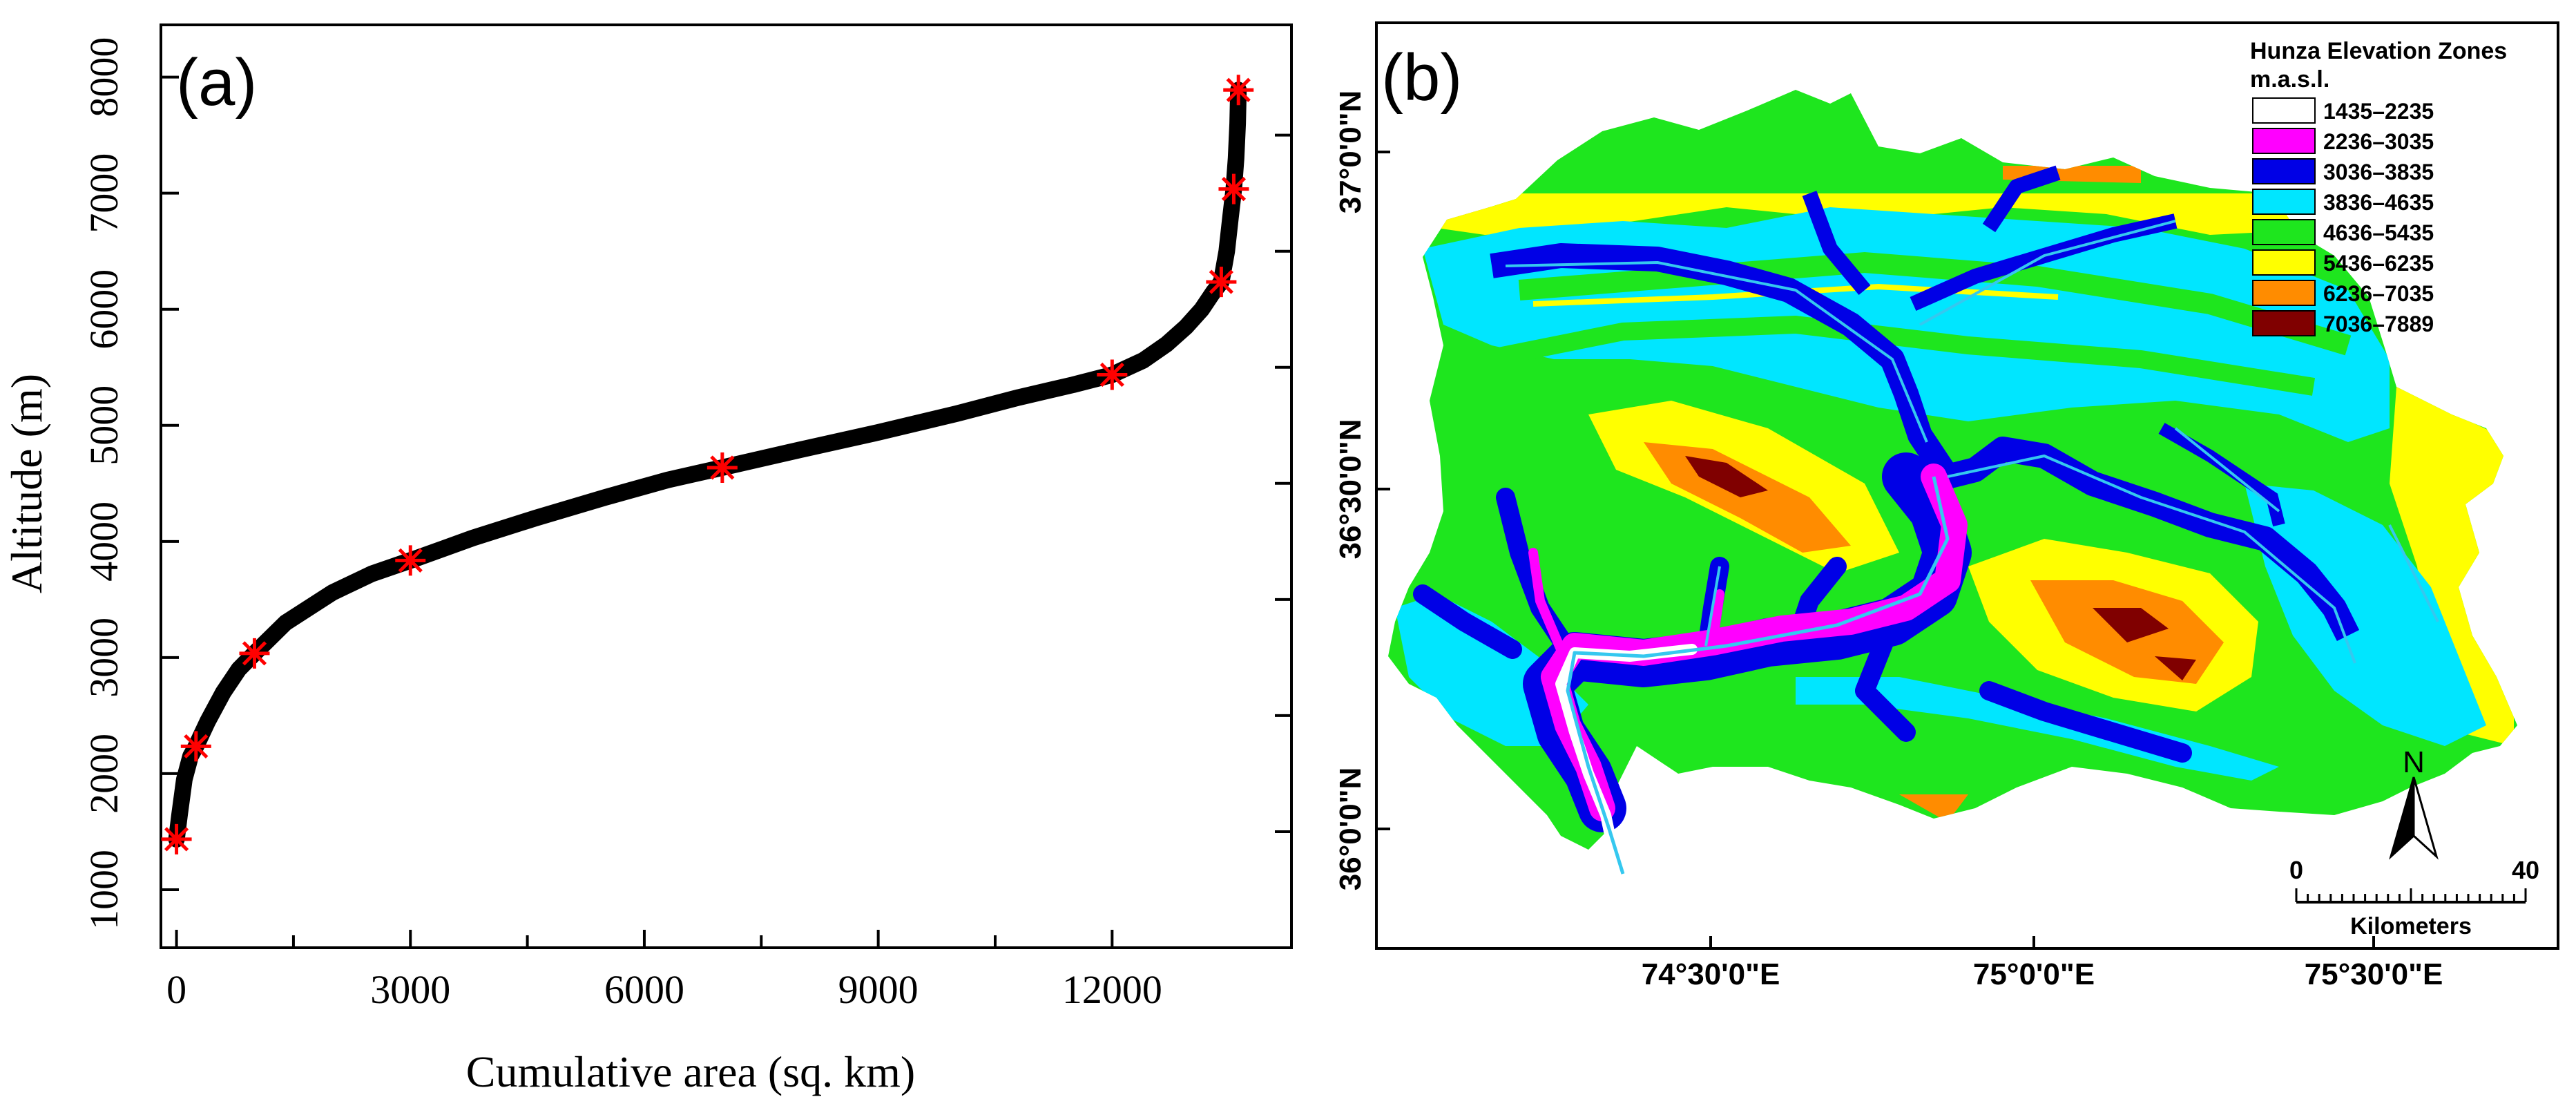  What do you see at coordinates (1421, 78) in the screenshot?
I see `panel-b-label: (b)` at bounding box center [1421, 78].